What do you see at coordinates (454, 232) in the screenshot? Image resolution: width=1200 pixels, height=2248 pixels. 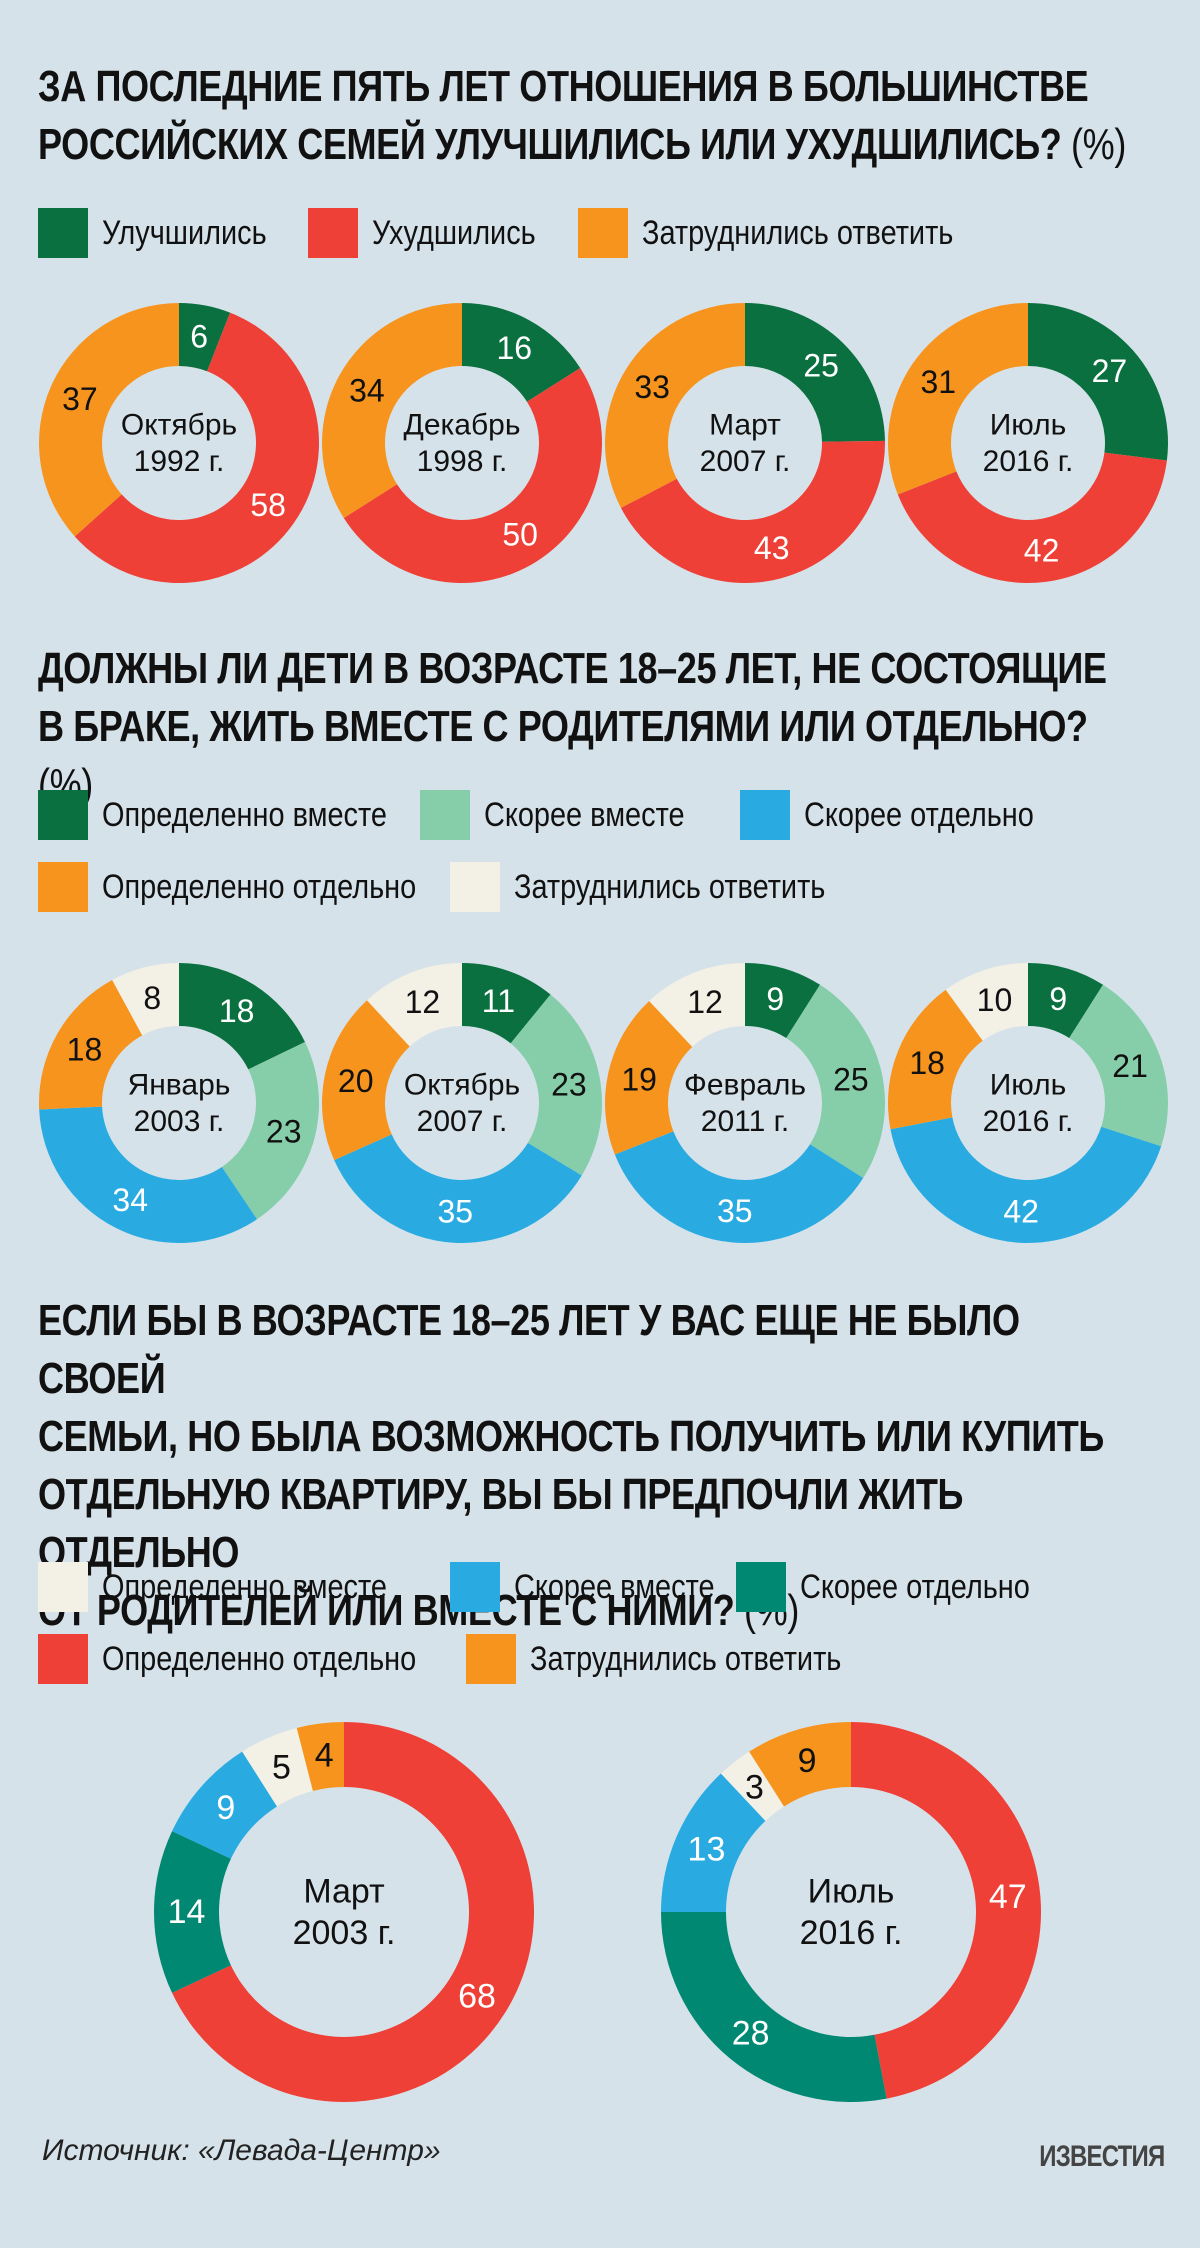 I see `q1-legend-worsened-label: Ухудшились` at bounding box center [454, 232].